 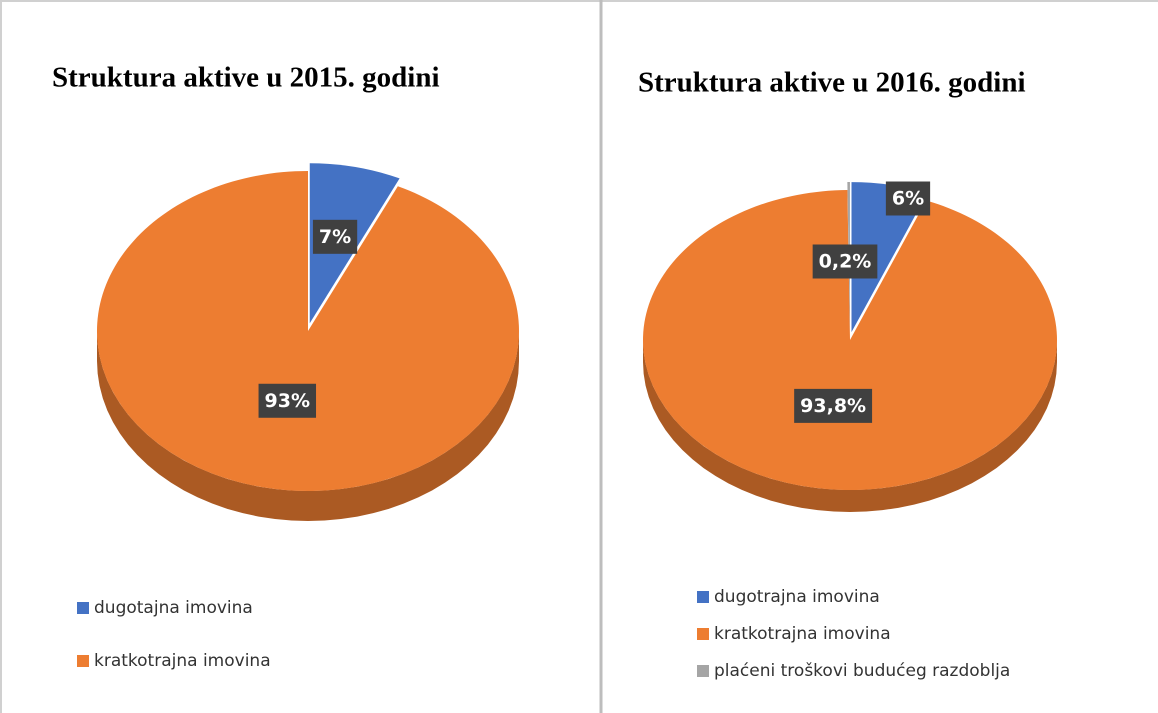 I want to click on data-label: 6%, so click(x=908, y=199).